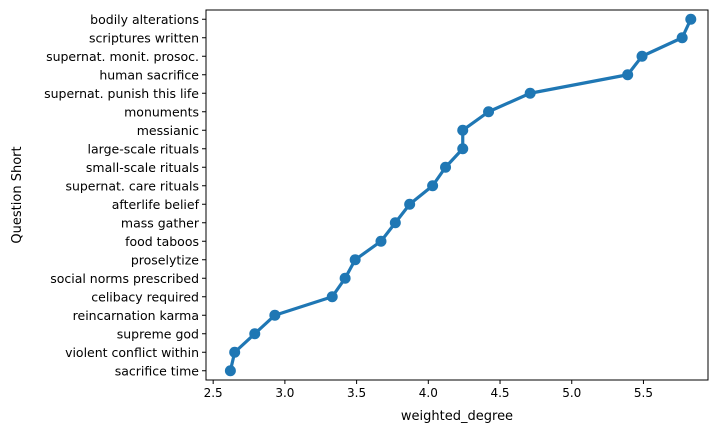 This screenshot has width=717, height=437. What do you see at coordinates (168, 130) in the screenshot?
I see `y-tick-label: messianic` at bounding box center [168, 130].